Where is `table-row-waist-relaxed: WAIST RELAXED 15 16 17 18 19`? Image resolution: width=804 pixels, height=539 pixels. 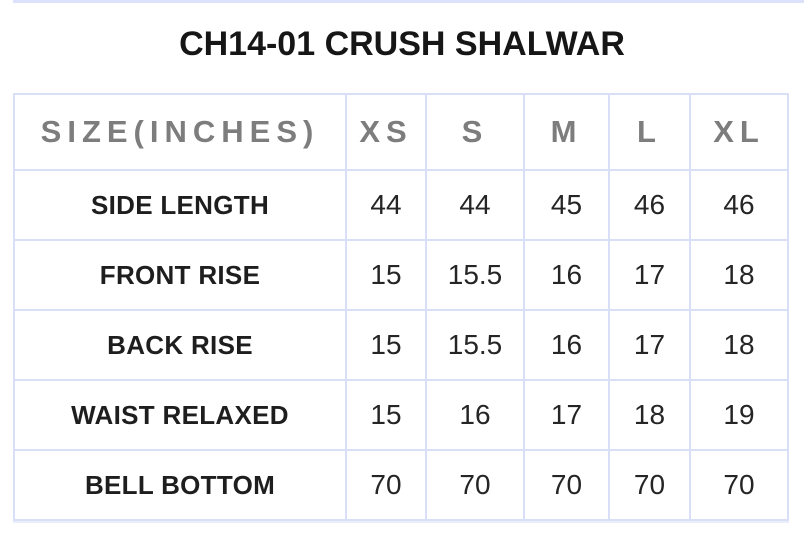 table-row-waist-relaxed: WAIST RELAXED 15 16 17 18 19 is located at coordinates (401, 415).